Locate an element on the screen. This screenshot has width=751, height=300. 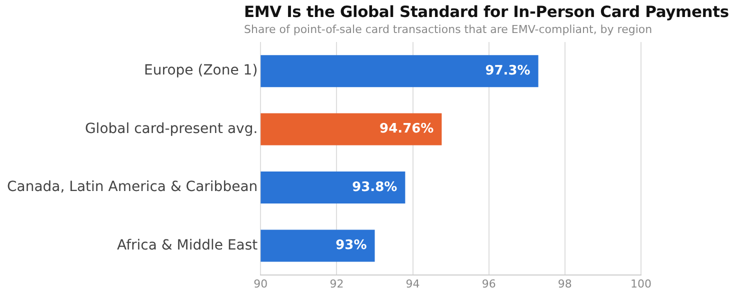
y-tick-label: Europe (Zone 1) is located at coordinates (201, 70).